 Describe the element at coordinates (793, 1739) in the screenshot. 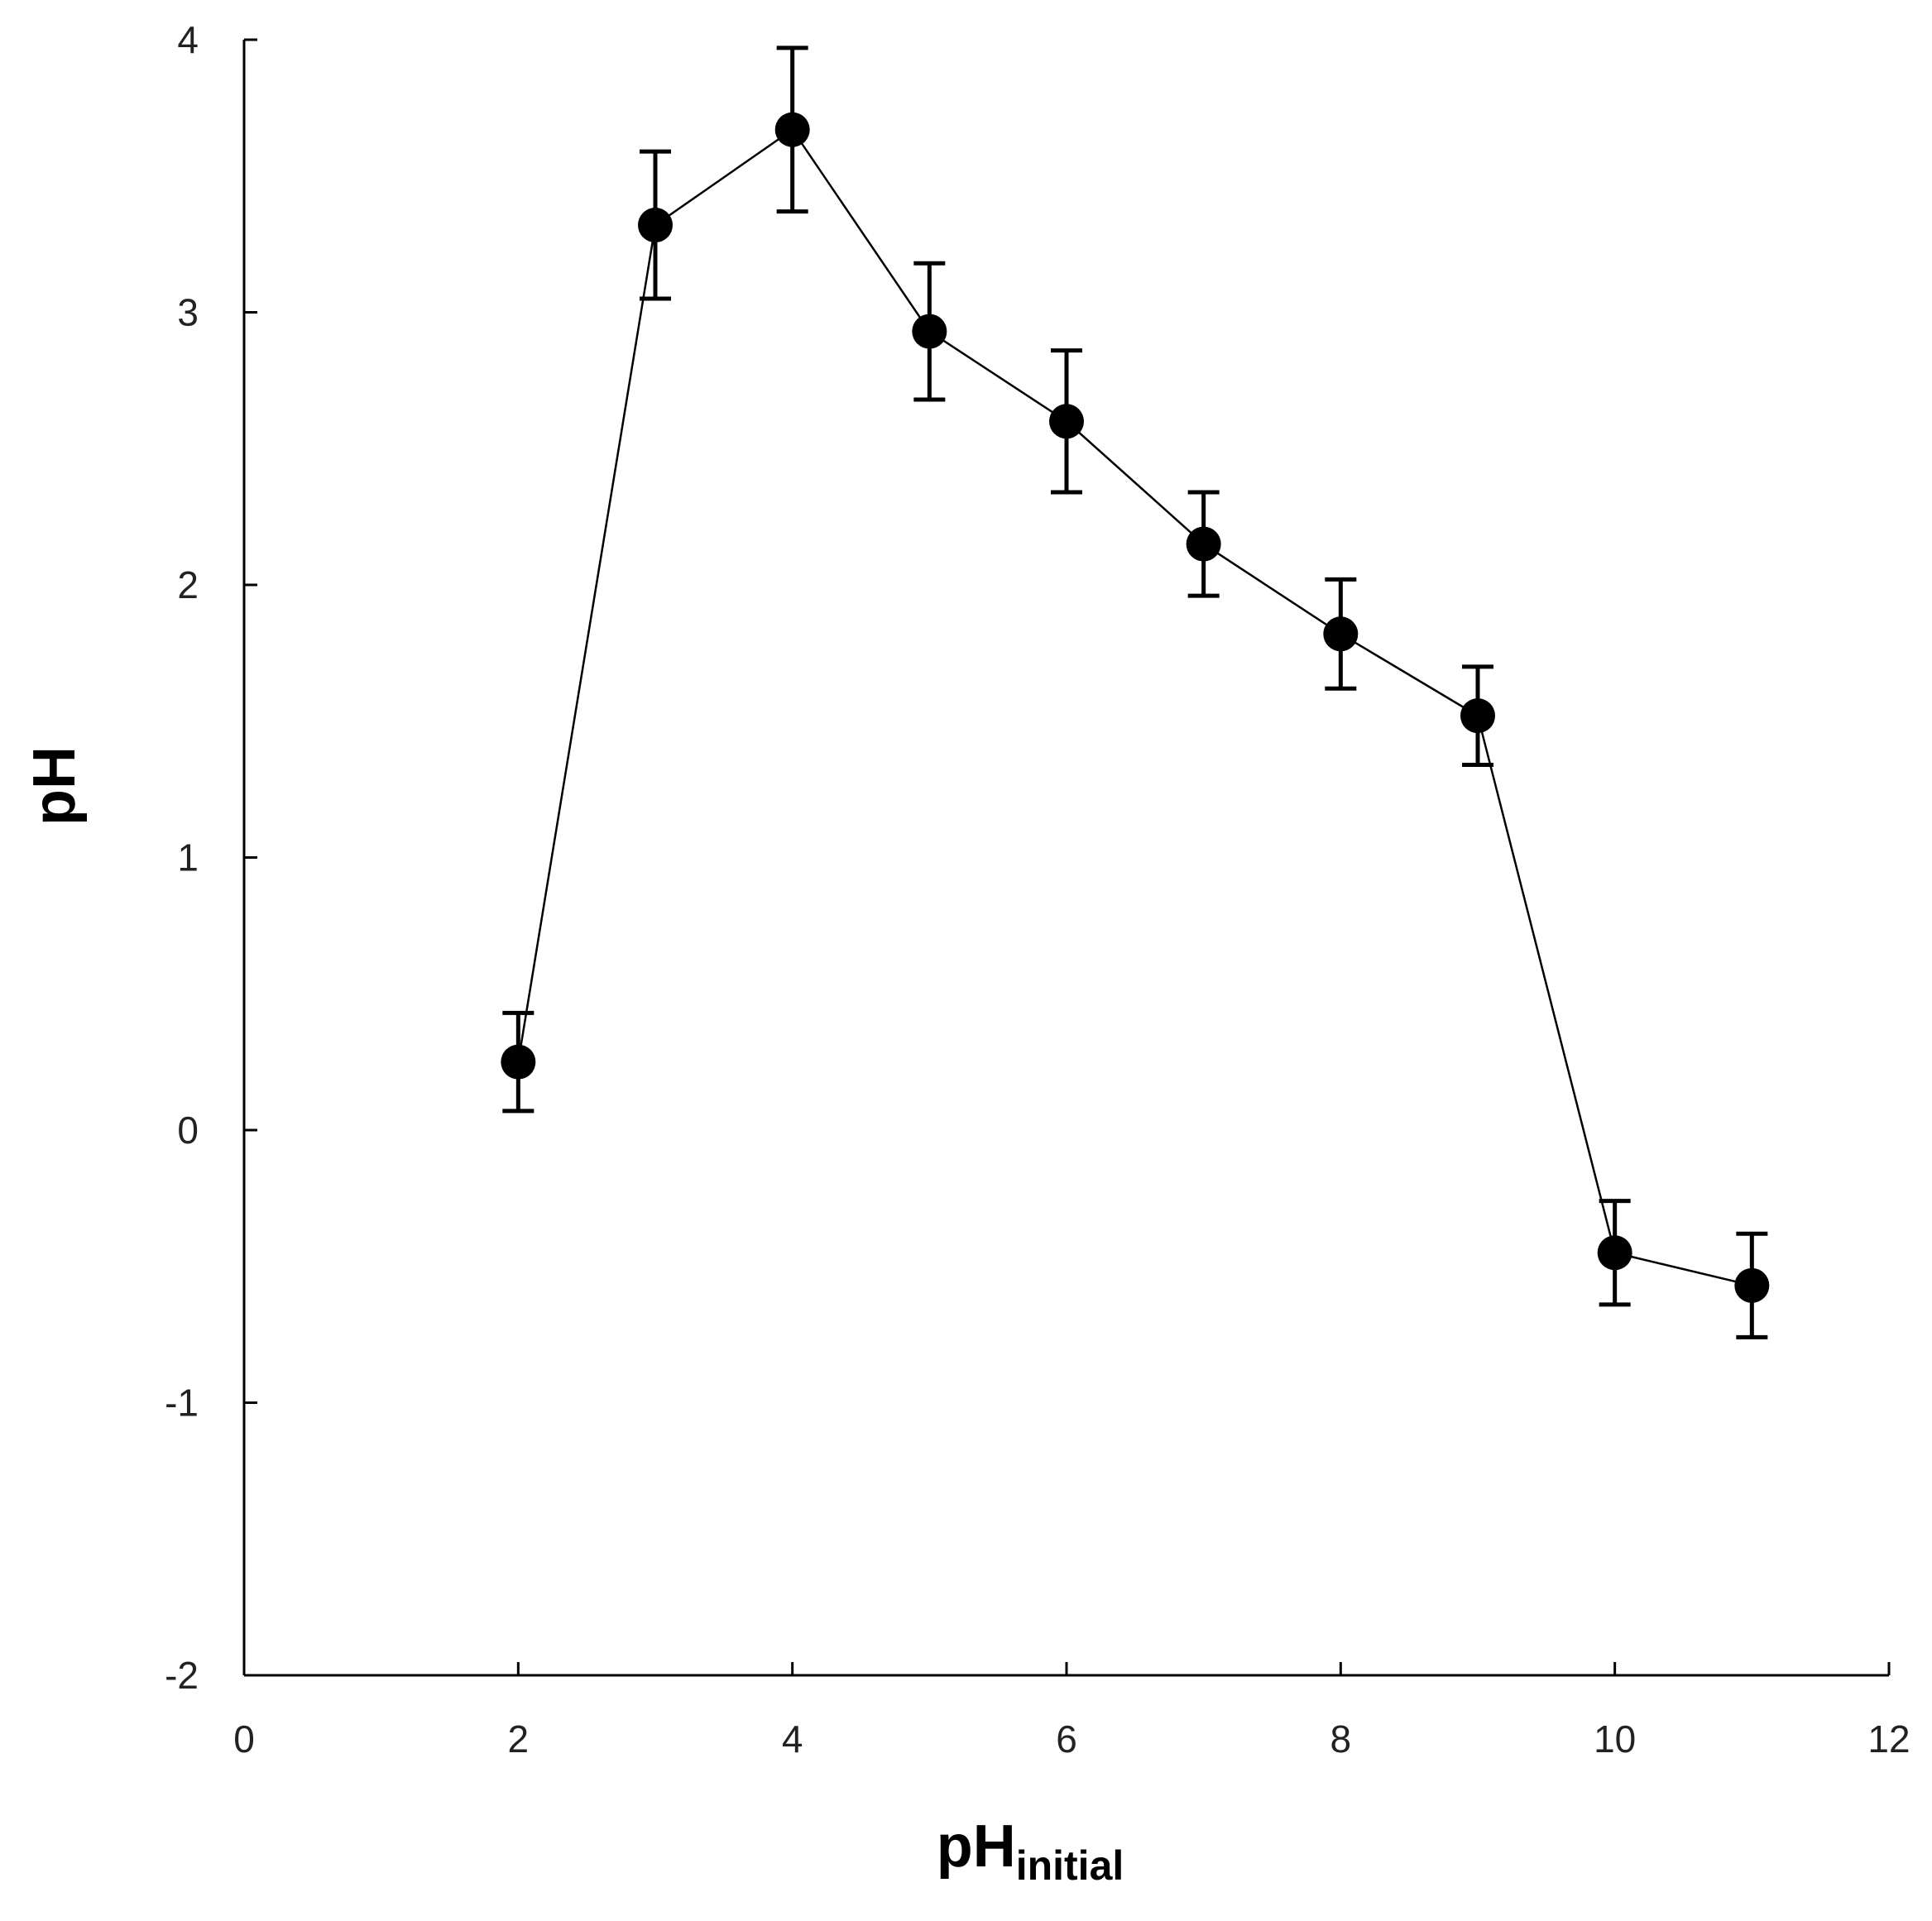

I see `x-tick-label: 4` at that location.